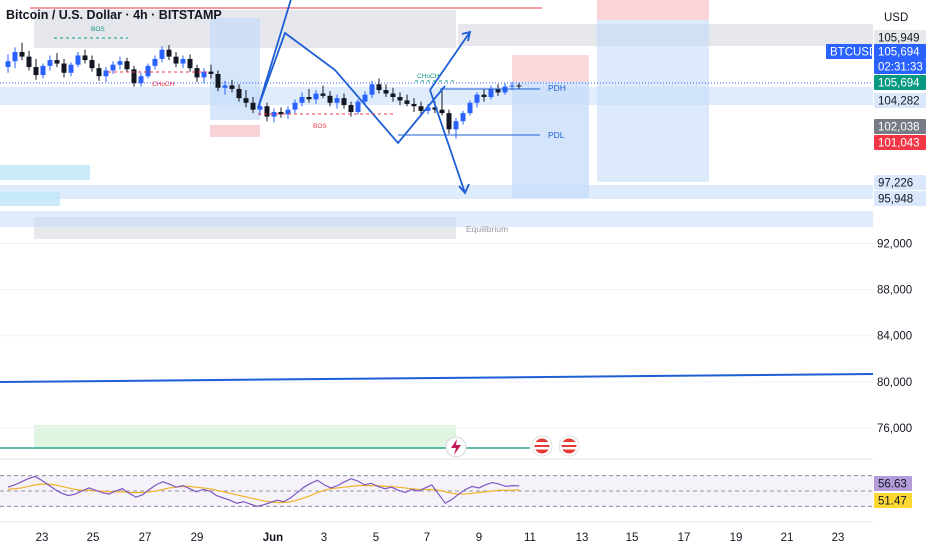 Image resolution: width=932 pixels, height=555 pixels. What do you see at coordinates (853, 53) in the screenshot?
I see `symbol-tag: BTCUSD` at bounding box center [853, 53].